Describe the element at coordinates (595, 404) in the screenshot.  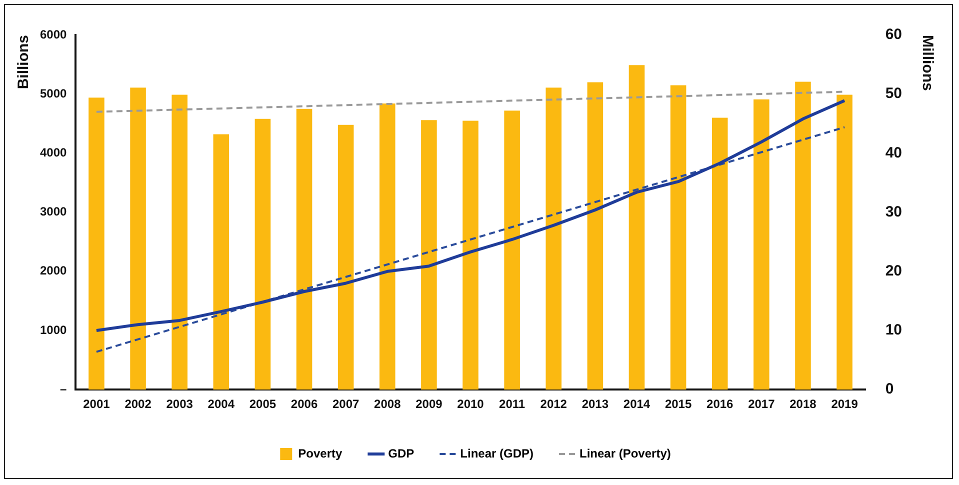
I see `x-tick-label: 2013` at that location.